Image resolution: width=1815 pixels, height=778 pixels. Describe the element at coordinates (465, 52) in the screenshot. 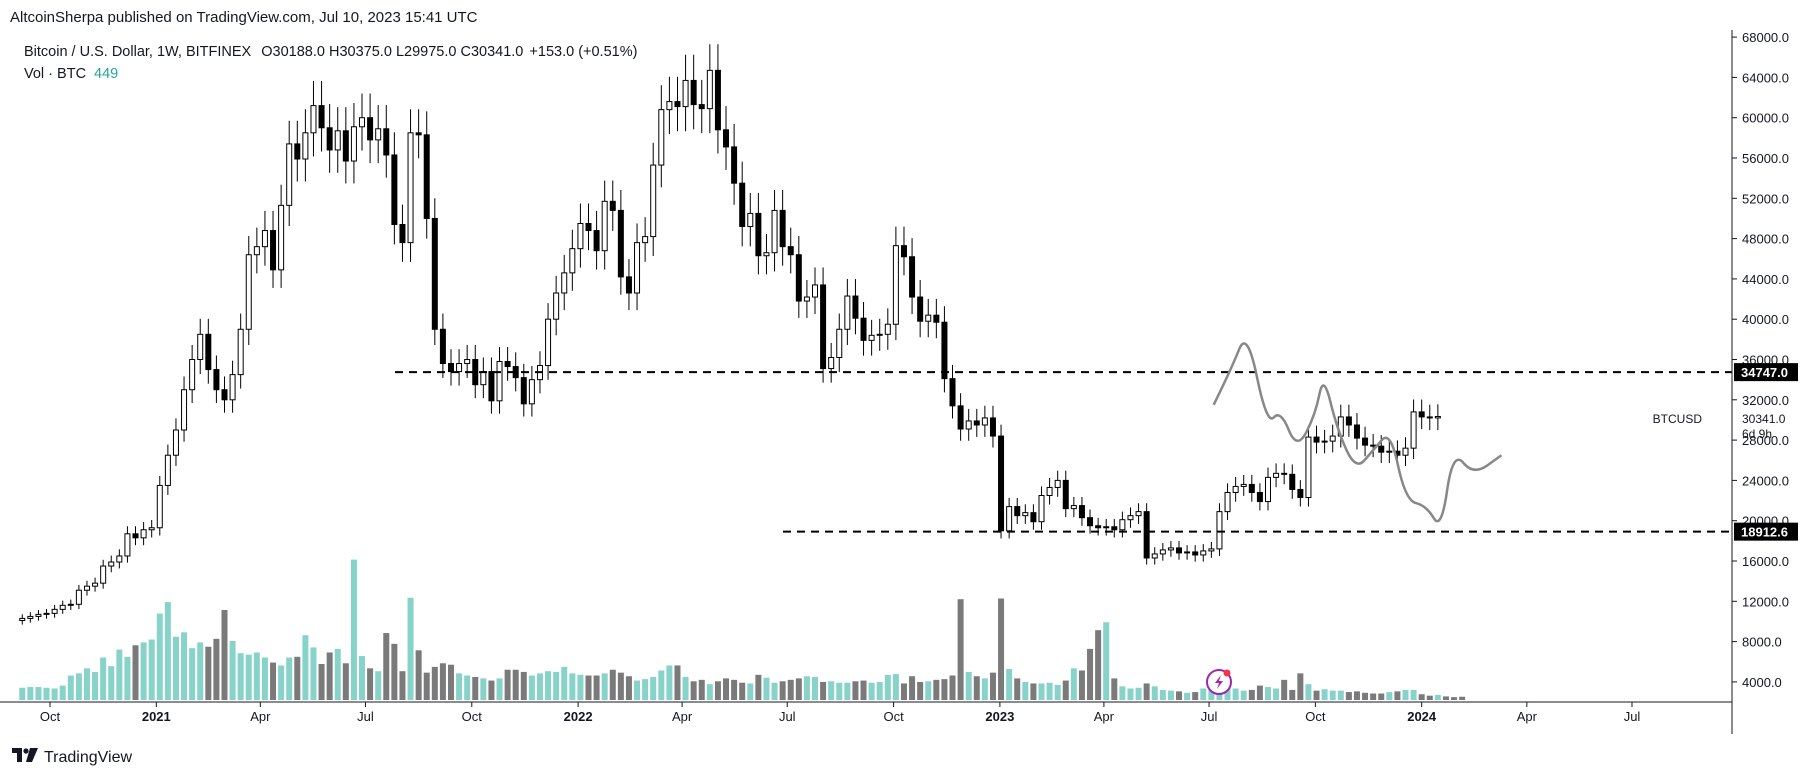

I see `close-label: C` at that location.